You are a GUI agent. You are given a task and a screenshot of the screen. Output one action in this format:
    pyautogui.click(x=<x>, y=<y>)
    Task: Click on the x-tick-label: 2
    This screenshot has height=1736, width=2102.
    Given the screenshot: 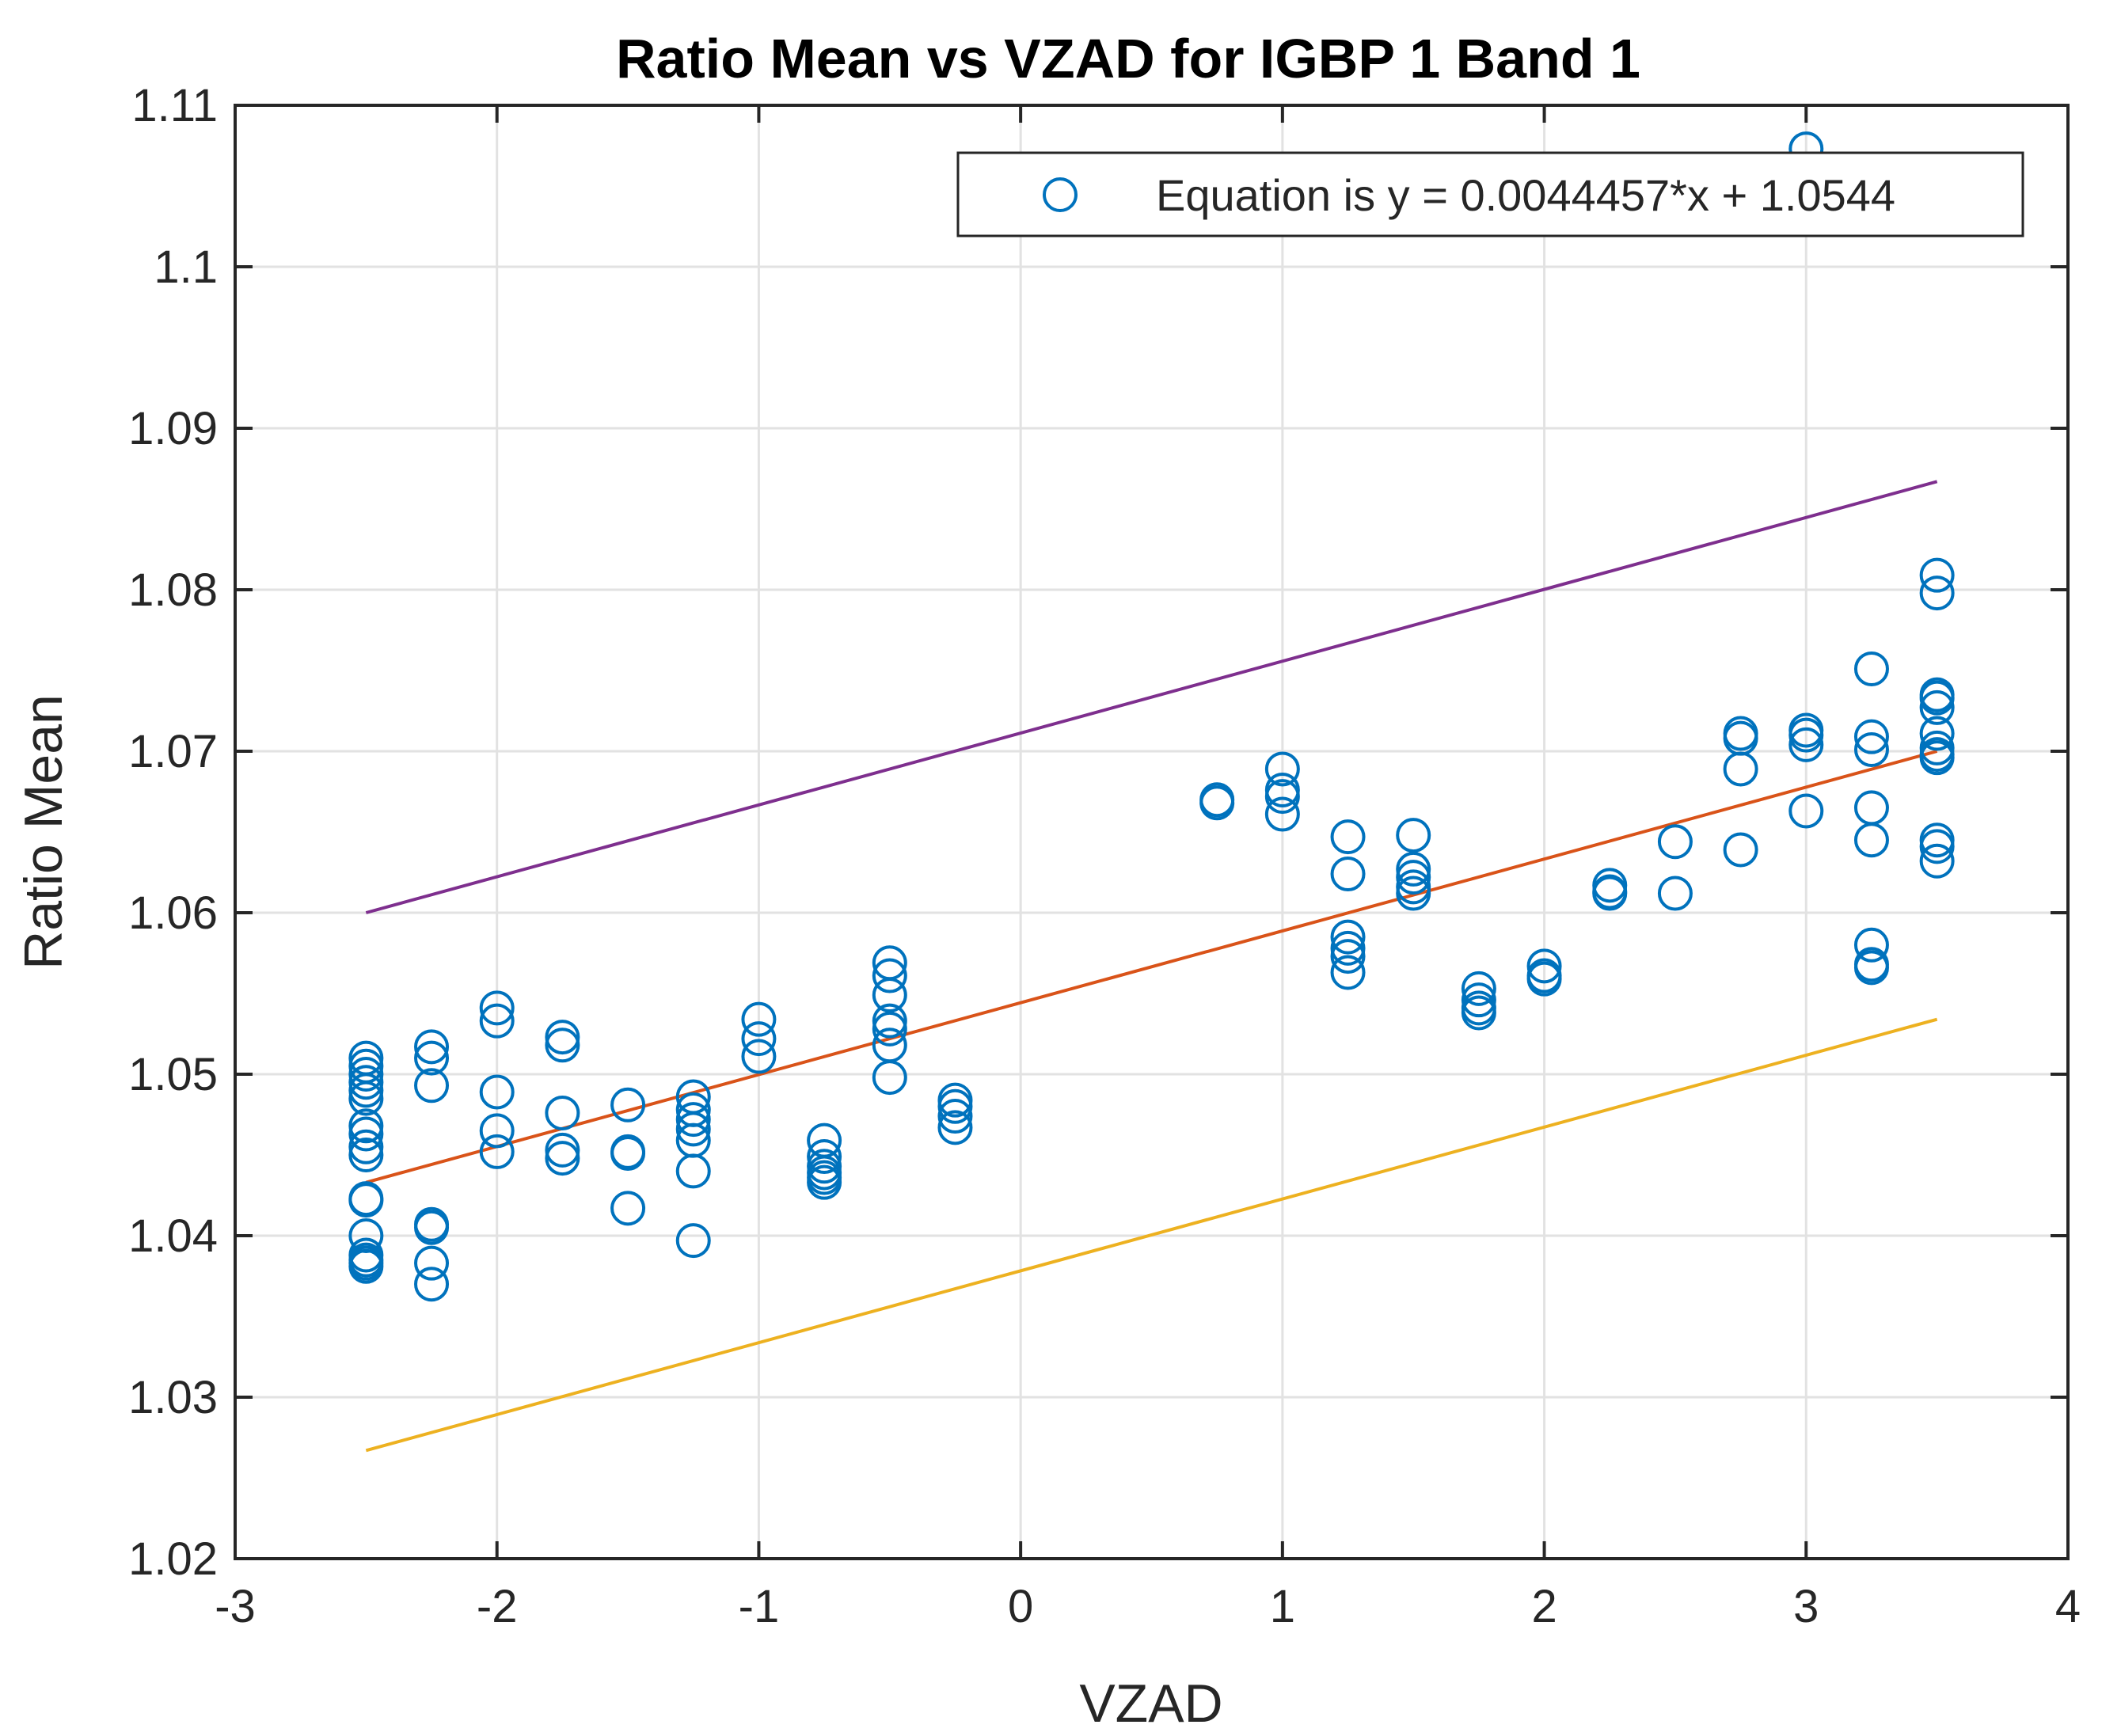 What is the action you would take?
    pyautogui.click(x=1544, y=1606)
    